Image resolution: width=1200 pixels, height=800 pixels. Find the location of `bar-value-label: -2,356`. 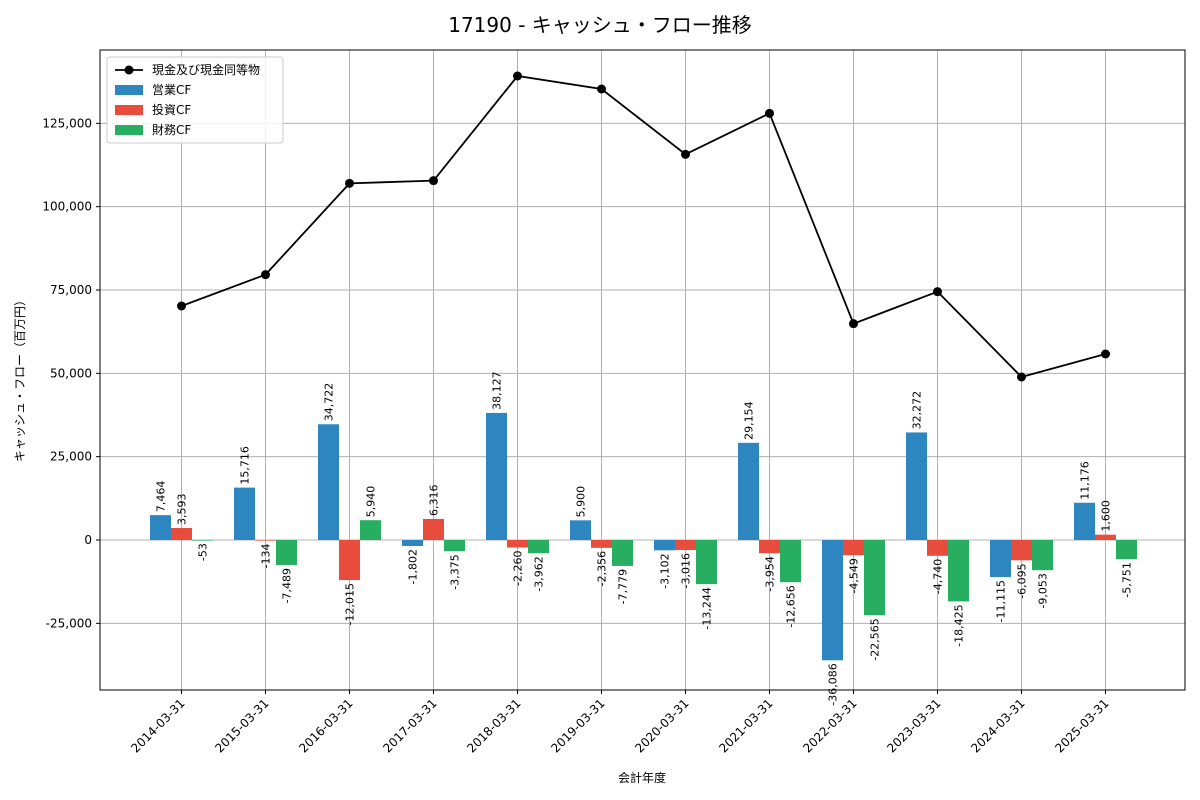

bar-value-label: -2,356 is located at coordinates (602, 568).